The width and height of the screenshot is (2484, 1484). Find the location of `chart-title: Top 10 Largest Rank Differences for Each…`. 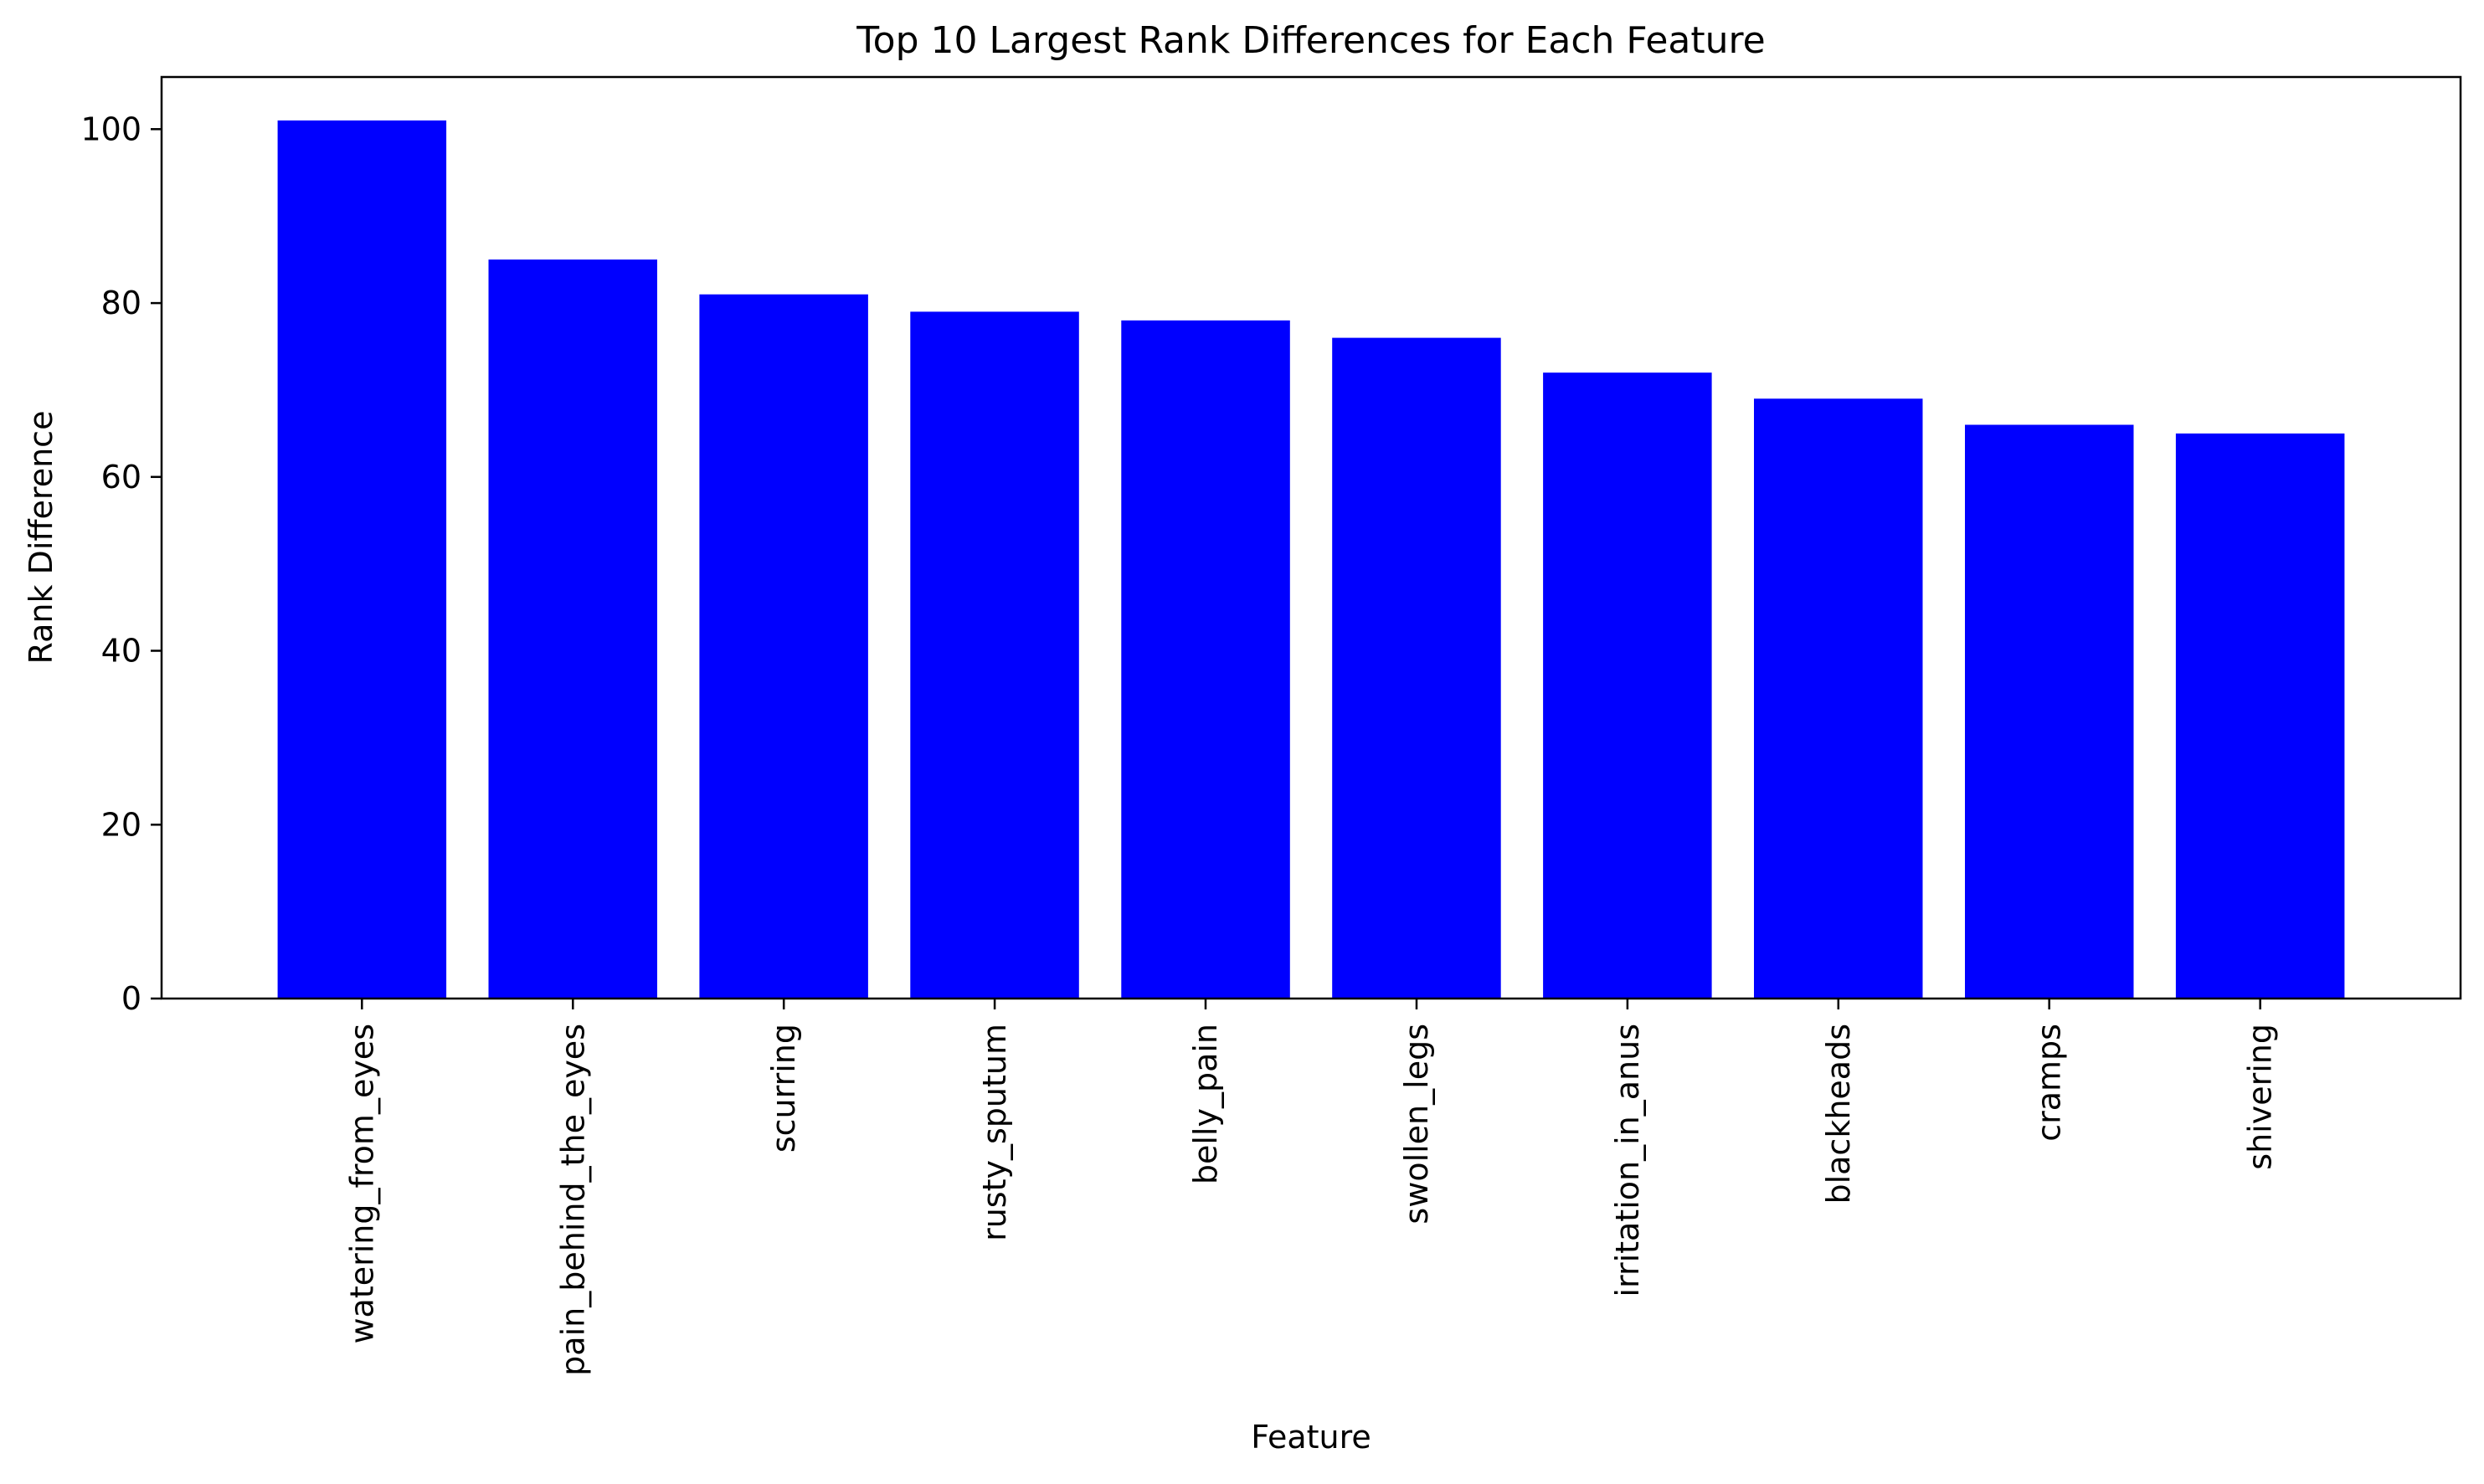

chart-title: Top 10 Largest Rank Differences for Each… is located at coordinates (1310, 41).